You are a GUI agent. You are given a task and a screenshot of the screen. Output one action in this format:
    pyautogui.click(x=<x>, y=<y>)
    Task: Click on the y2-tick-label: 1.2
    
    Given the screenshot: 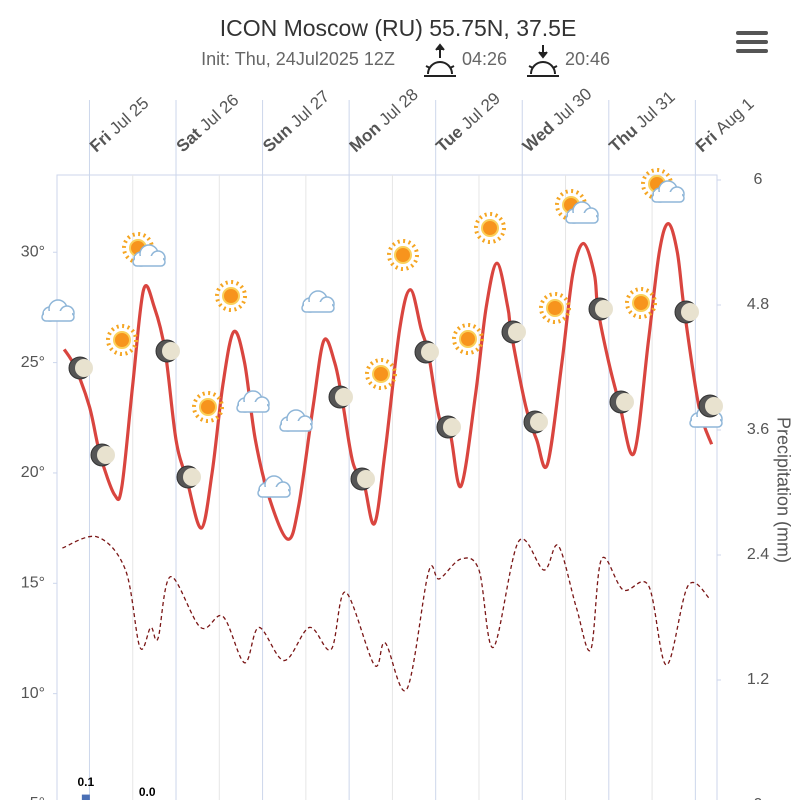 What is the action you would take?
    pyautogui.click(x=758, y=679)
    